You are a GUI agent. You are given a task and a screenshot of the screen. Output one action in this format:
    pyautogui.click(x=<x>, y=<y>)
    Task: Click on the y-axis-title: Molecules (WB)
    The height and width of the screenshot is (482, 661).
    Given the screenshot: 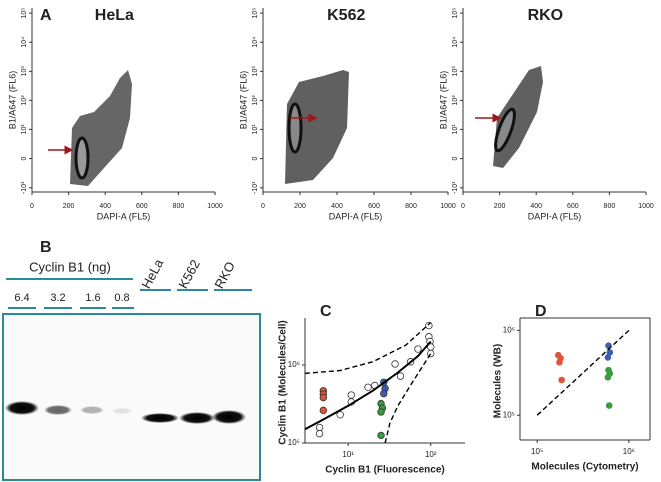 What is the action you would take?
    pyautogui.click(x=498, y=381)
    